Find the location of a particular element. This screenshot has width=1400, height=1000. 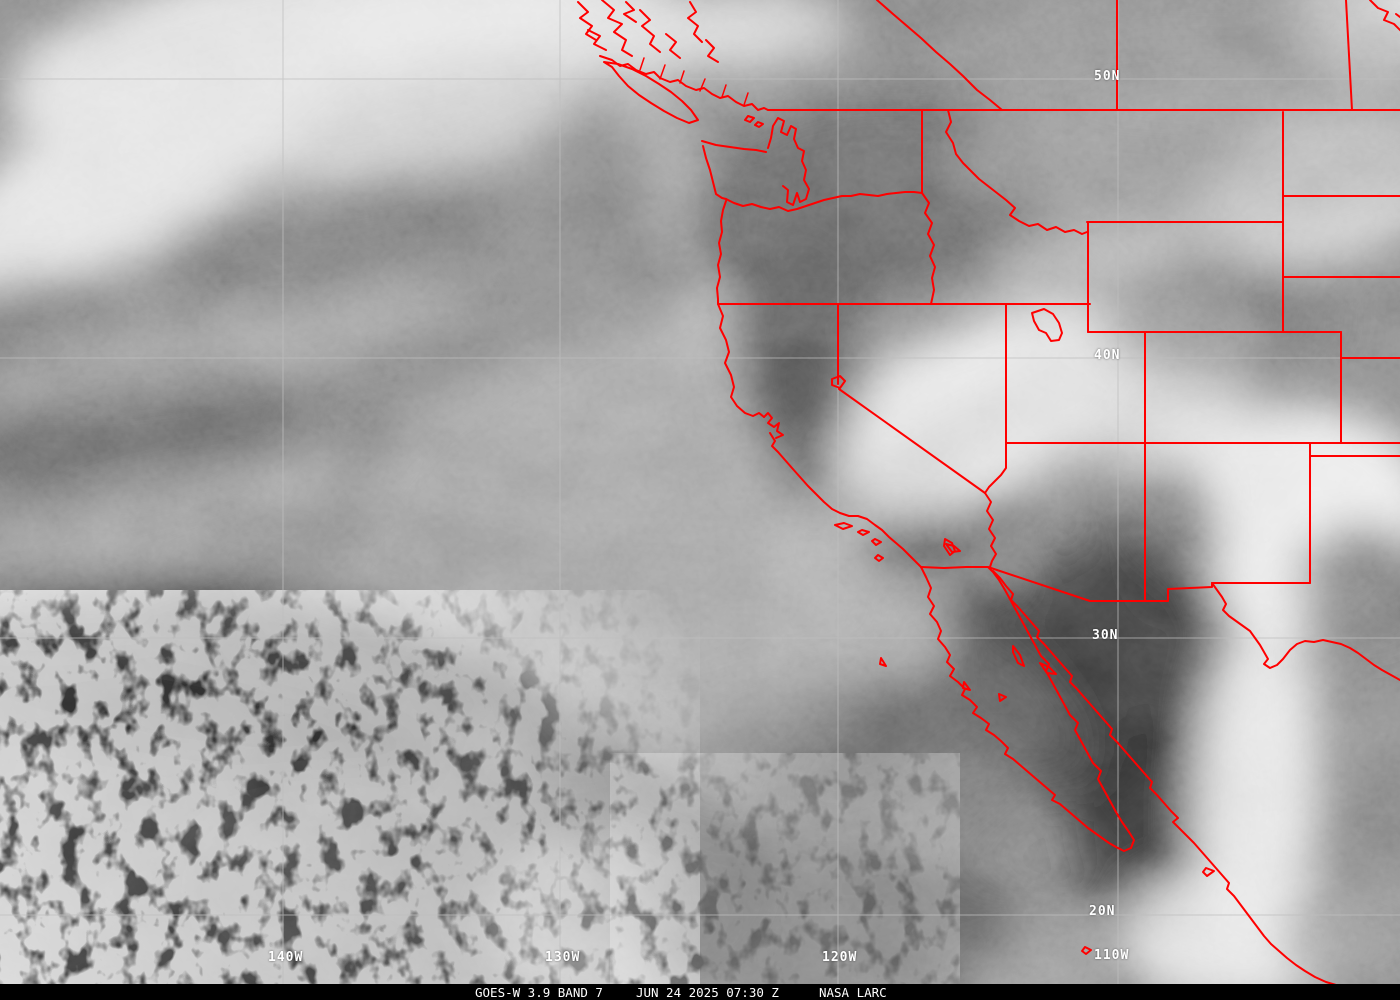

salton-sea is located at coordinates (949, 547).